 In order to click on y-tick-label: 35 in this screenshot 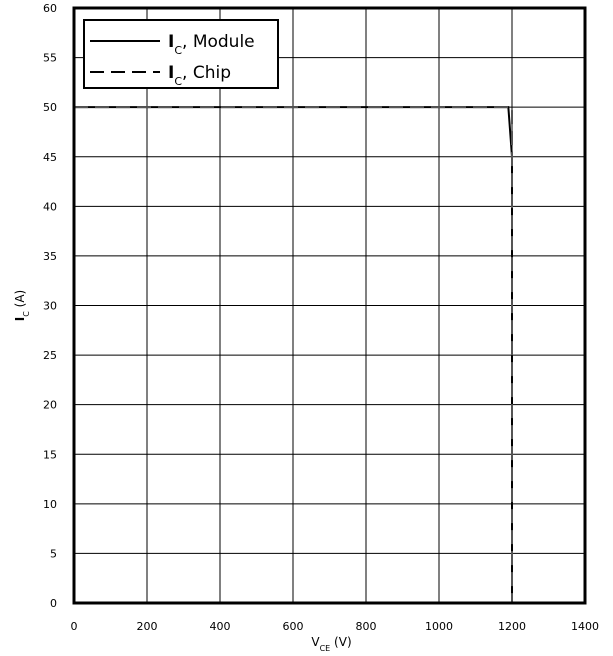, I will do `click(50, 256)`.